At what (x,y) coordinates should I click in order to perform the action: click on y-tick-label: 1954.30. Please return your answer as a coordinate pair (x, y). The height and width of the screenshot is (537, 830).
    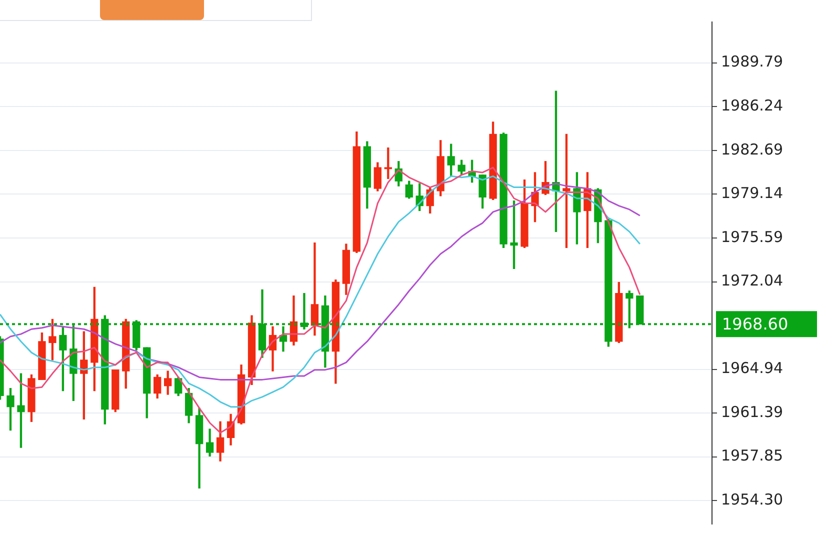
    Looking at the image, I should click on (752, 499).